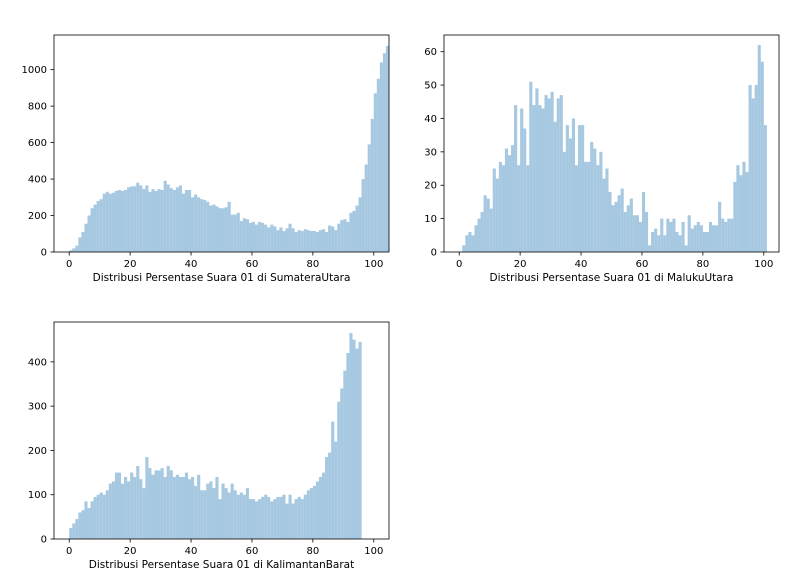 The width and height of the screenshot is (806, 585). Describe the element at coordinates (229, 148) in the screenshot. I see `histogram-bars` at that location.